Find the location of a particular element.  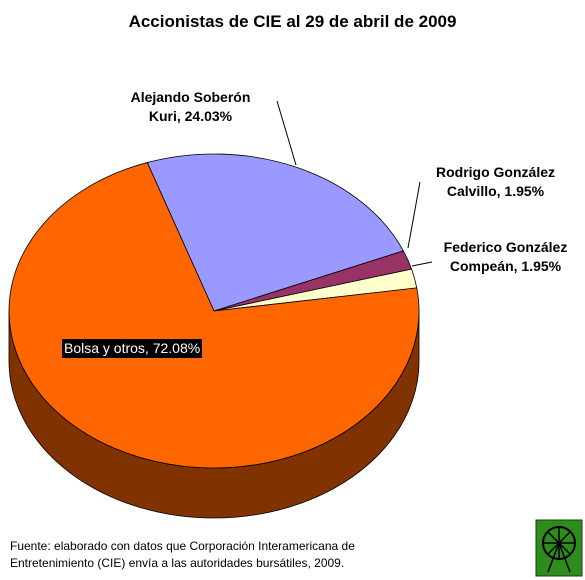

data-label: Bolsa y otros, 72.08% is located at coordinates (132, 348).